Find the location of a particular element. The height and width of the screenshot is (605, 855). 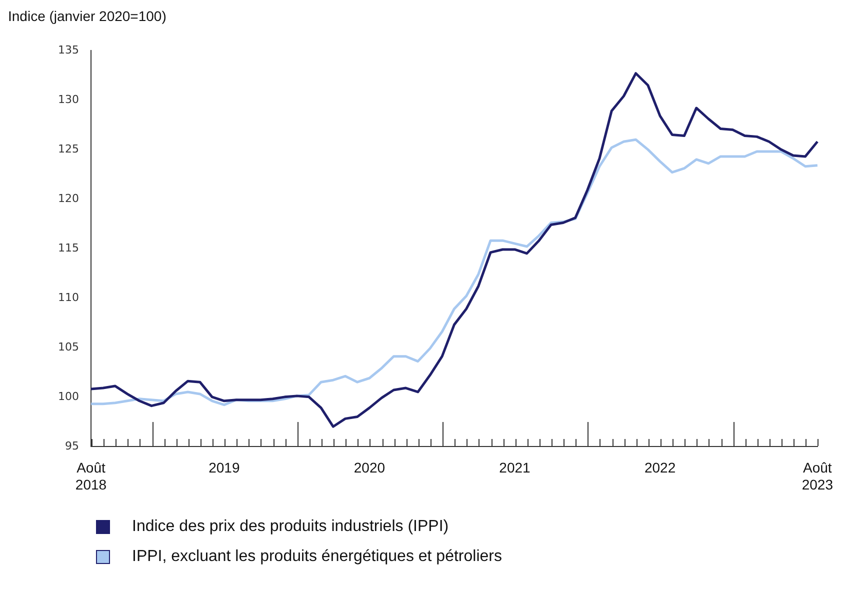

y-axis-title: Indice (janvier 2020=100) is located at coordinates (88, 17).